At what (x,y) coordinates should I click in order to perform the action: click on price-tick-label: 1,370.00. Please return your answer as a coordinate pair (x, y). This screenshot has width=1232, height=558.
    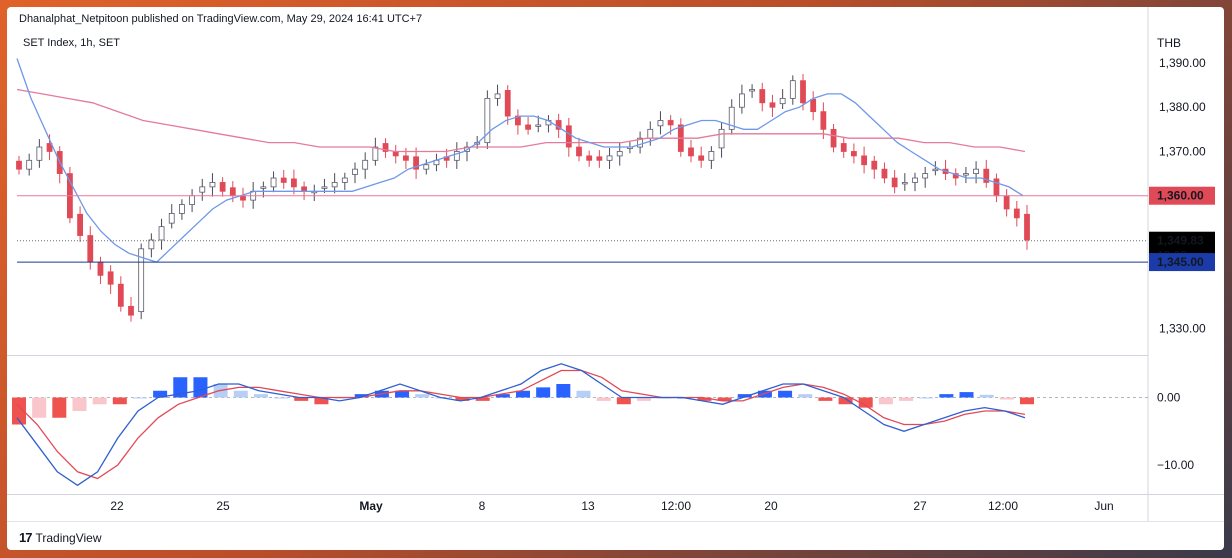
    Looking at the image, I should click on (1182, 151).